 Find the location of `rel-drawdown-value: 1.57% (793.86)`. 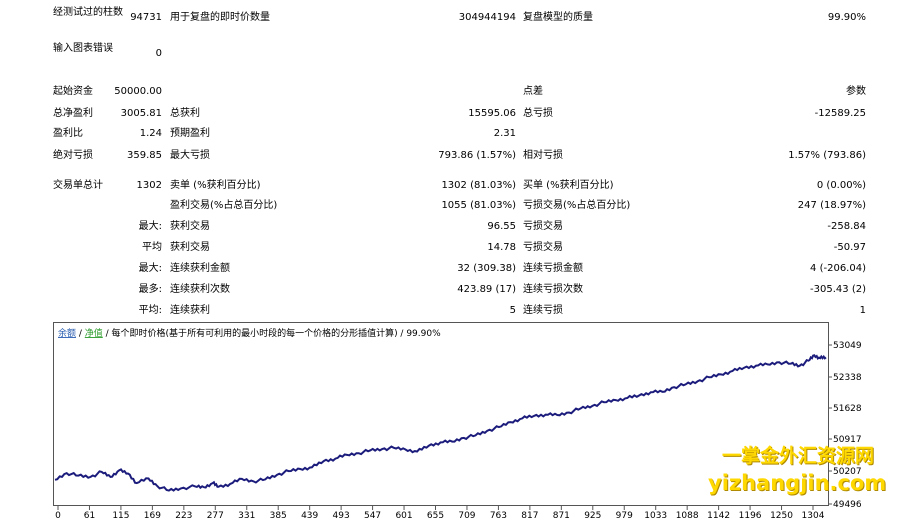

rel-drawdown-value: 1.57% (793.86) is located at coordinates (827, 155).